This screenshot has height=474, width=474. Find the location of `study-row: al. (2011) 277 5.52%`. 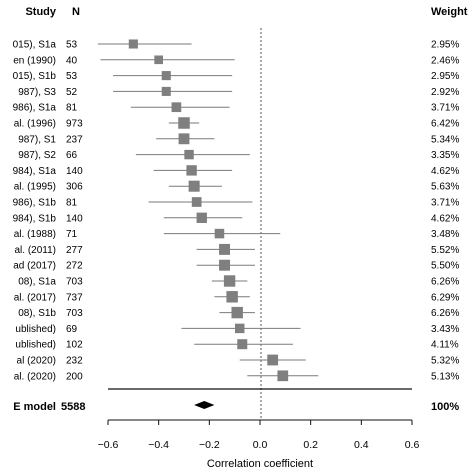

study-row: al. (2011) 277 5.52% is located at coordinates (236, 249).